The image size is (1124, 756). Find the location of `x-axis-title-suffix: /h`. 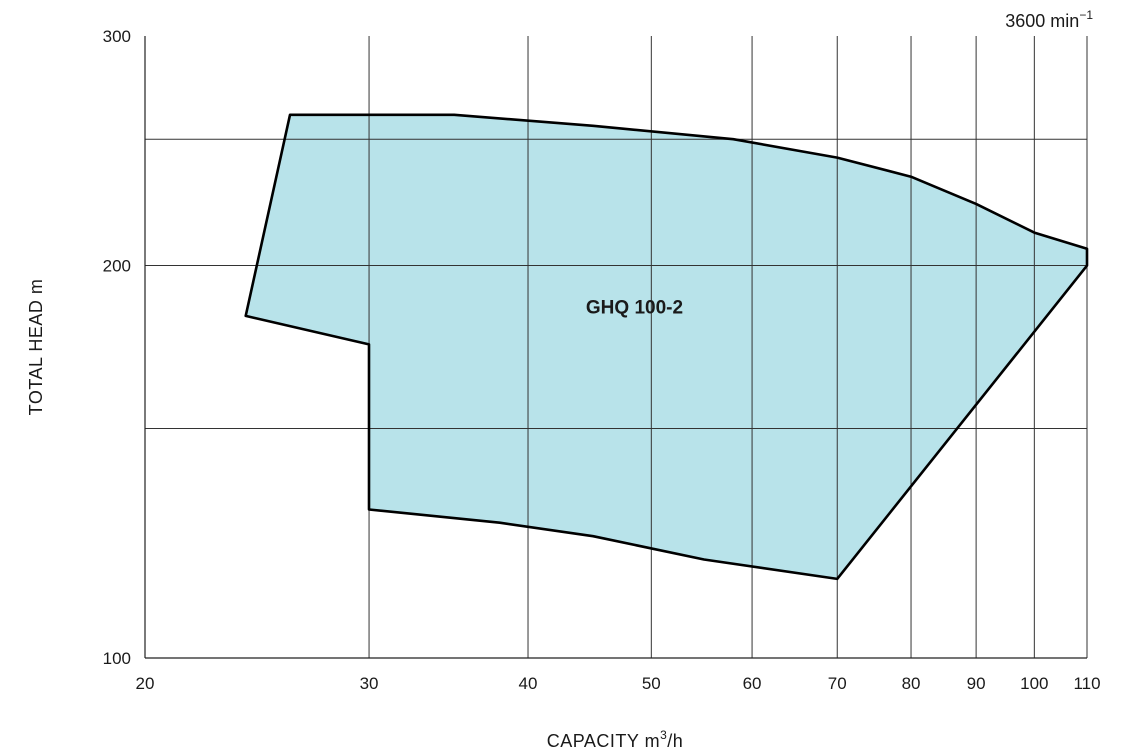

x-axis-title-suffix: /h is located at coordinates (675, 741).